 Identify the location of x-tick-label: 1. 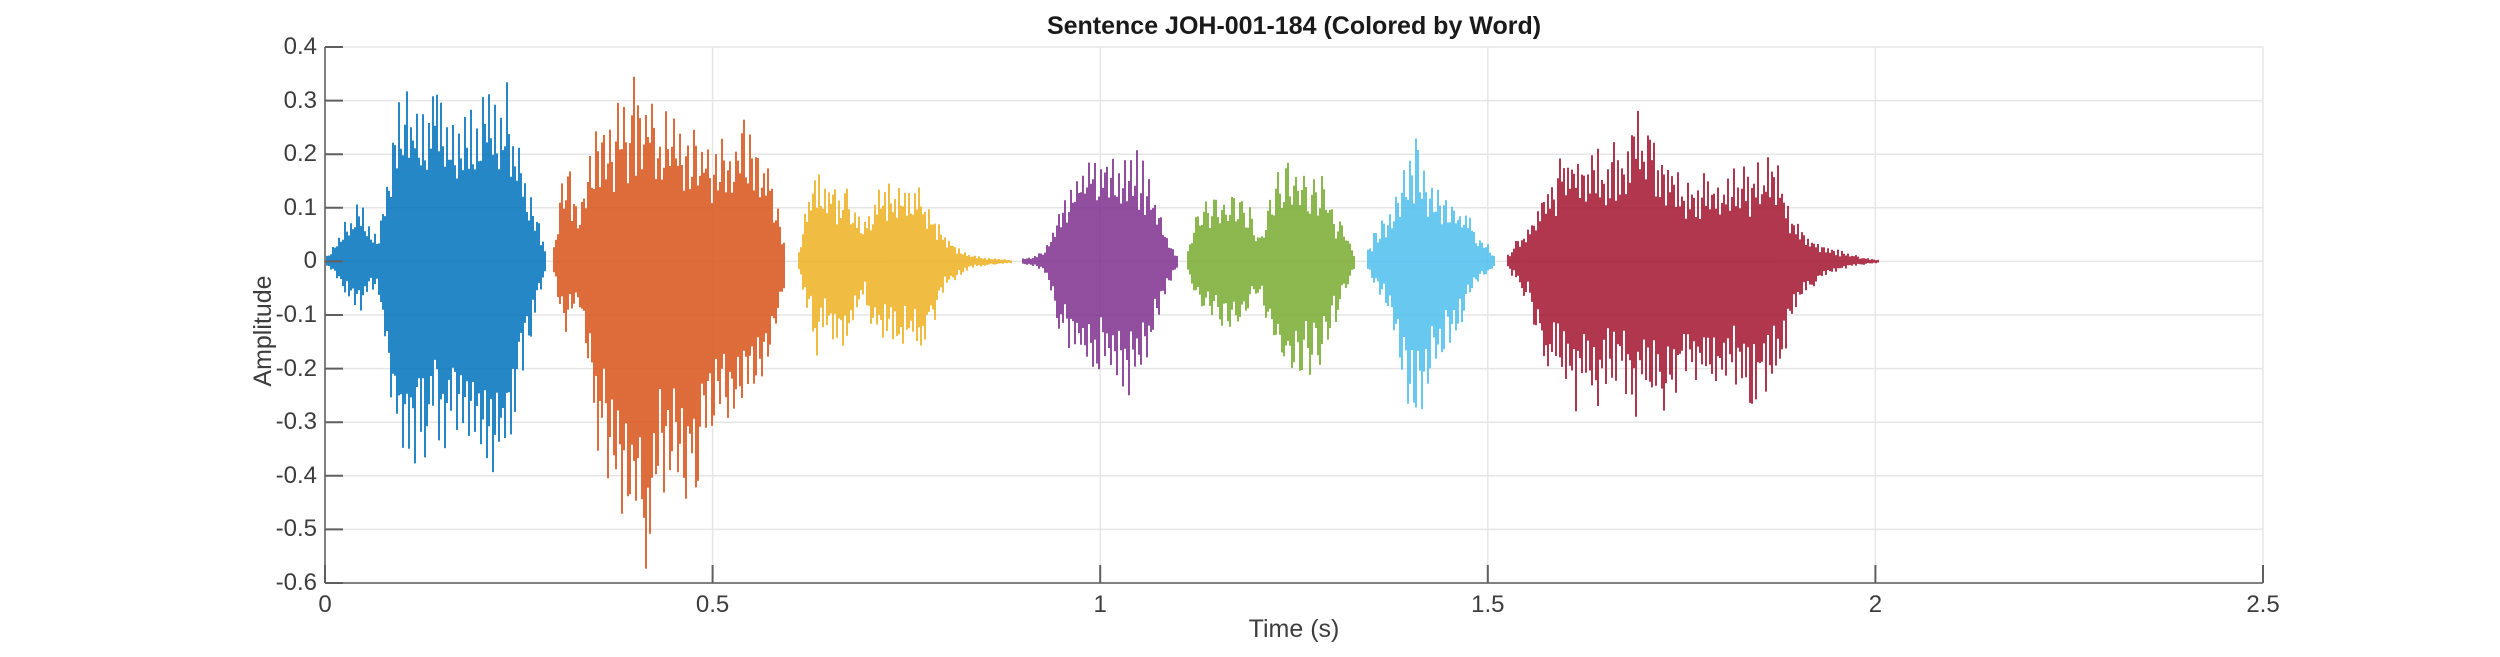
(1100, 604).